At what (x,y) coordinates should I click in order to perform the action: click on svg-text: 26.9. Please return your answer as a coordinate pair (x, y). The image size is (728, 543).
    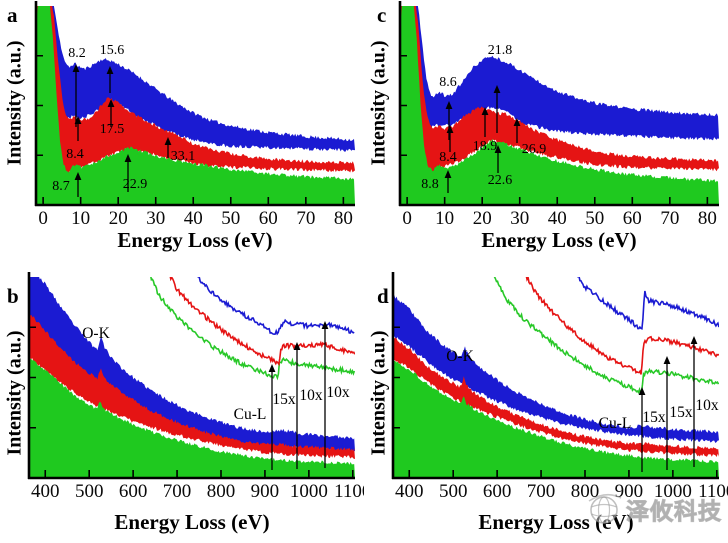
    Looking at the image, I should click on (534, 149).